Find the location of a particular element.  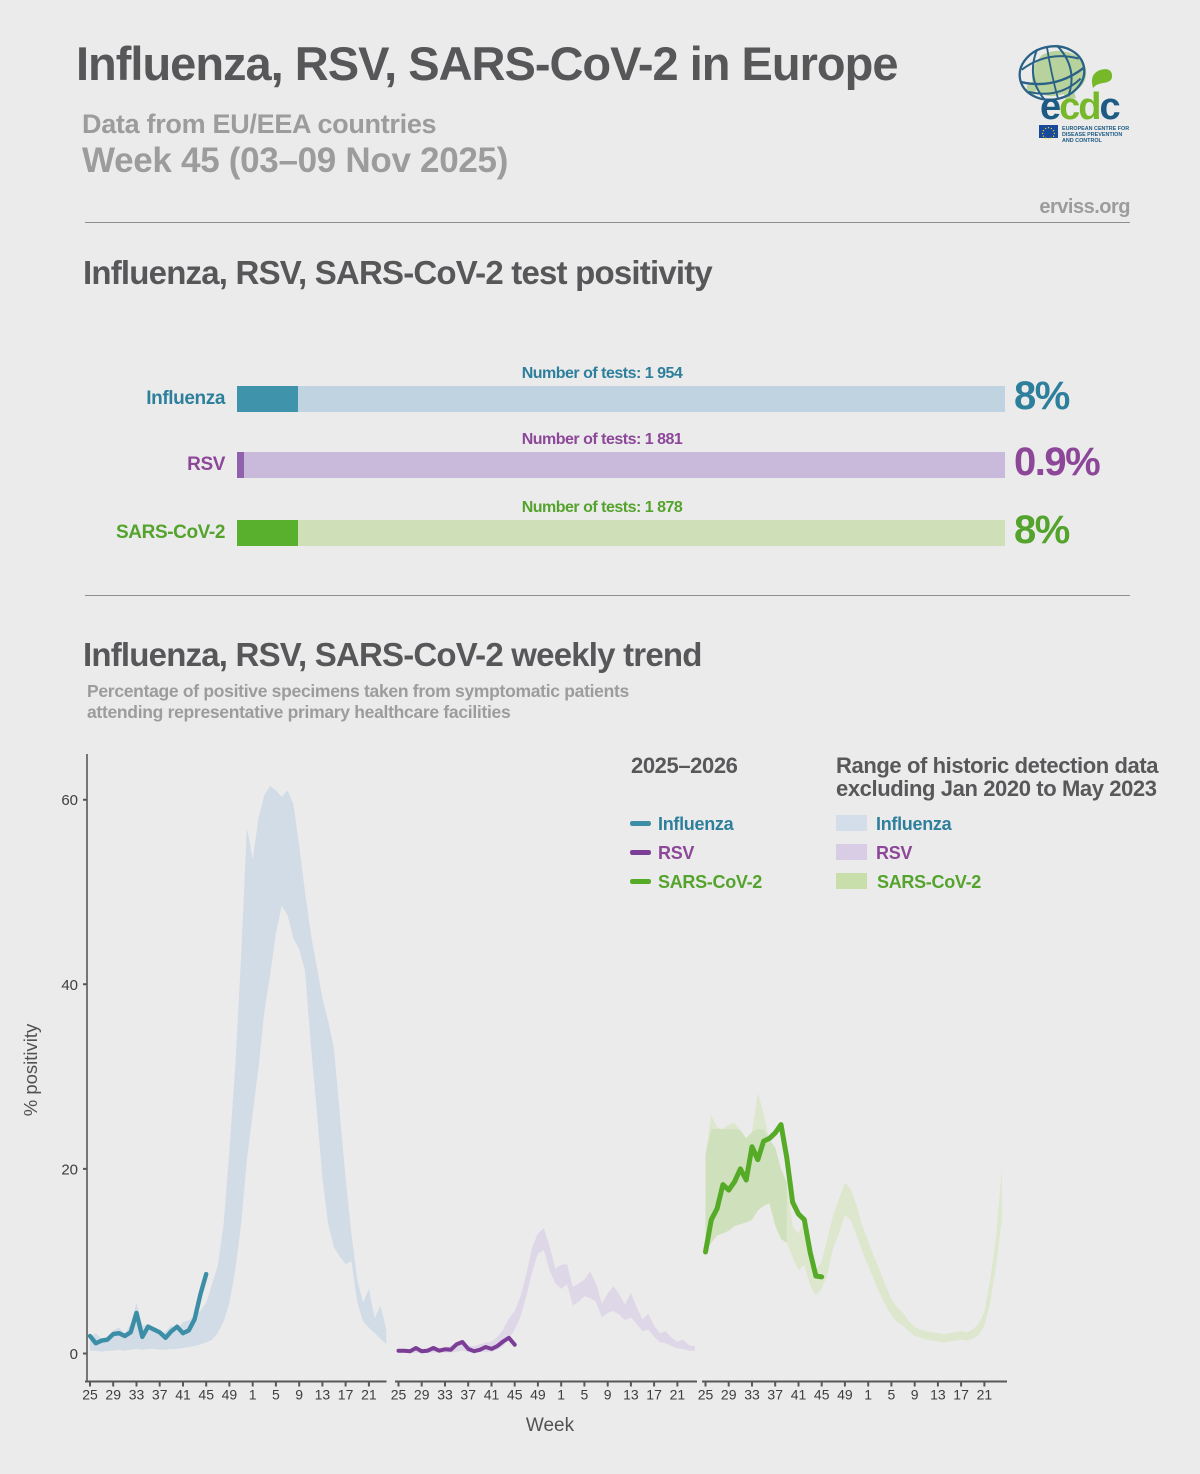

svg-text: AND CONTROL is located at coordinates (1082, 141).